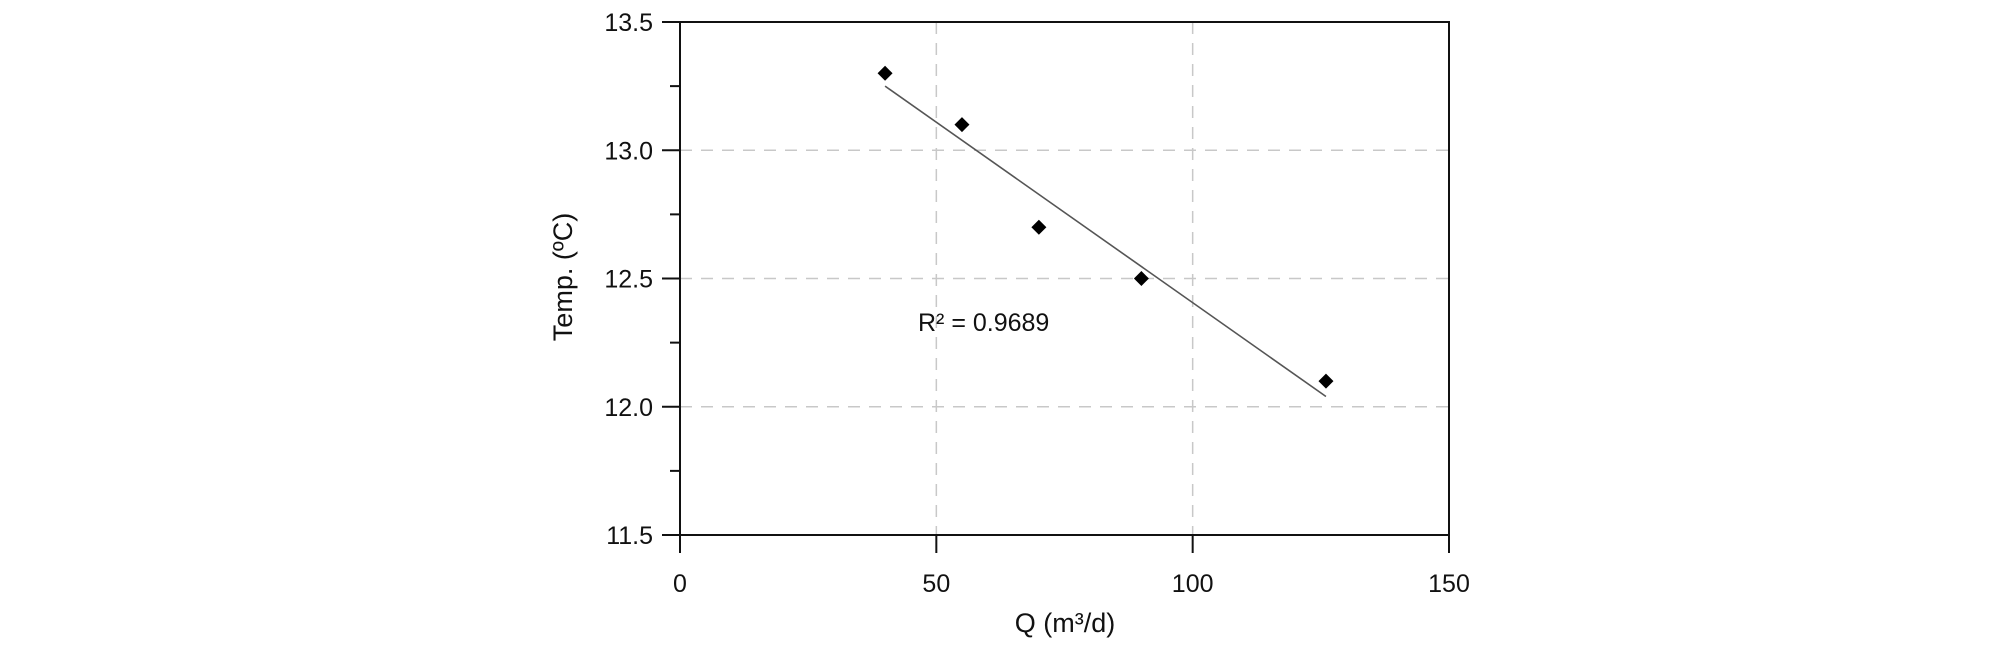  What do you see at coordinates (1449, 584) in the screenshot?
I see `x-tick-label-150: 150` at bounding box center [1449, 584].